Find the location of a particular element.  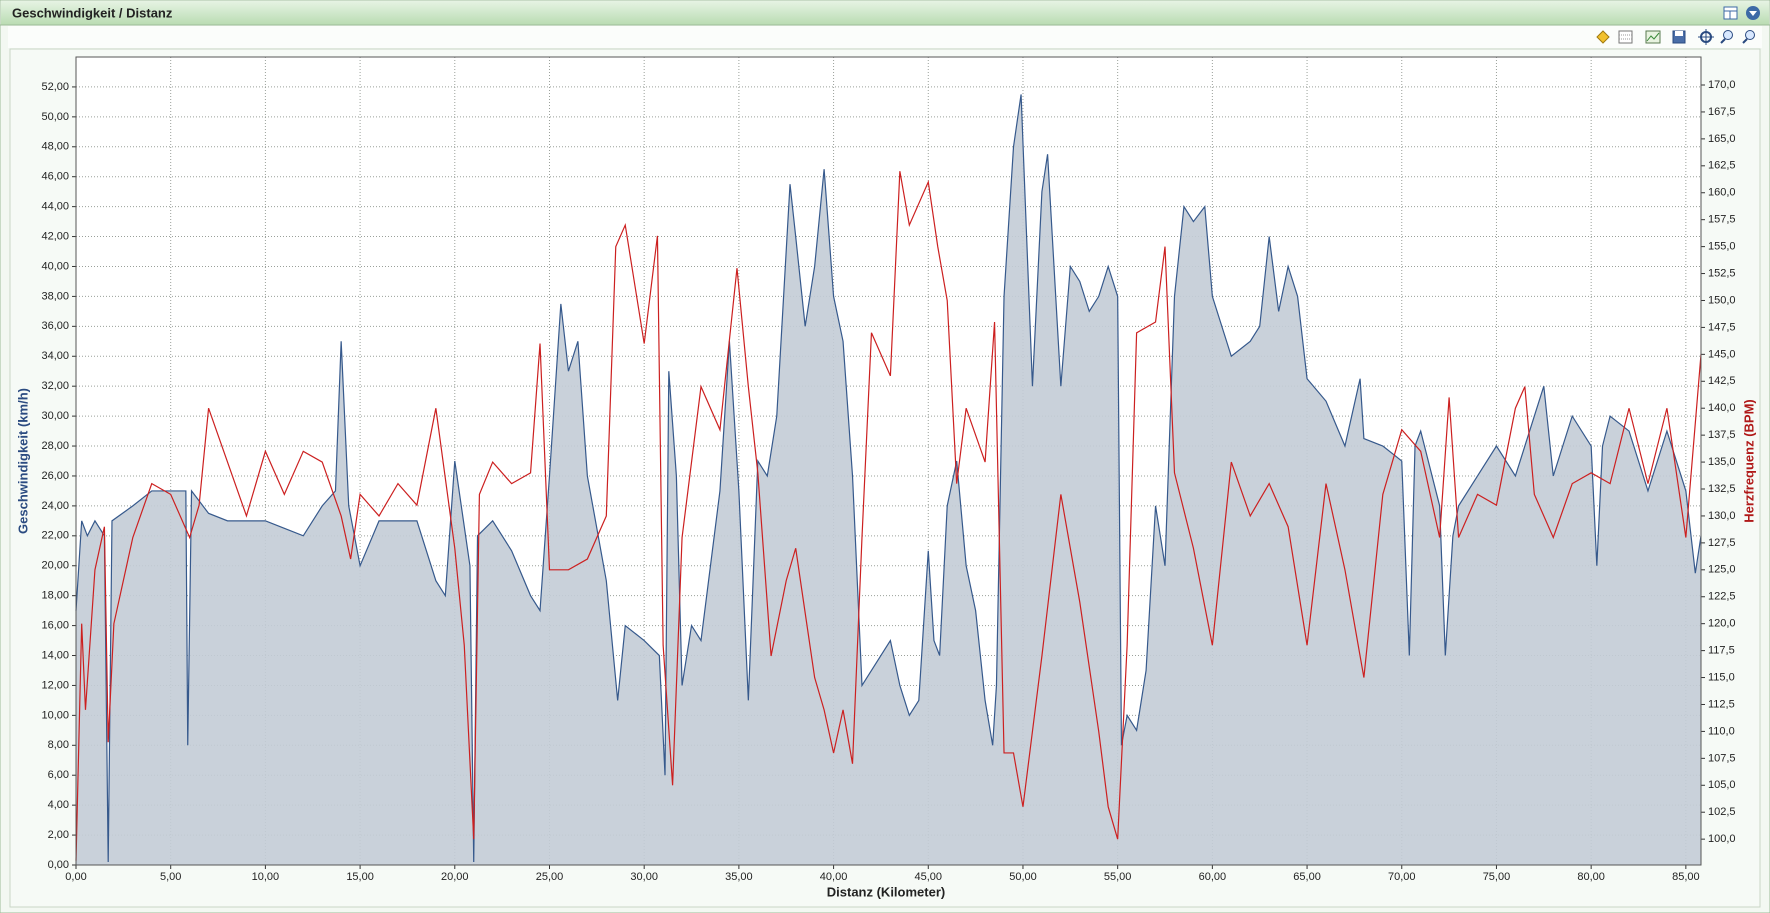

y-tick-label: 16,00 is located at coordinates (55, 625).